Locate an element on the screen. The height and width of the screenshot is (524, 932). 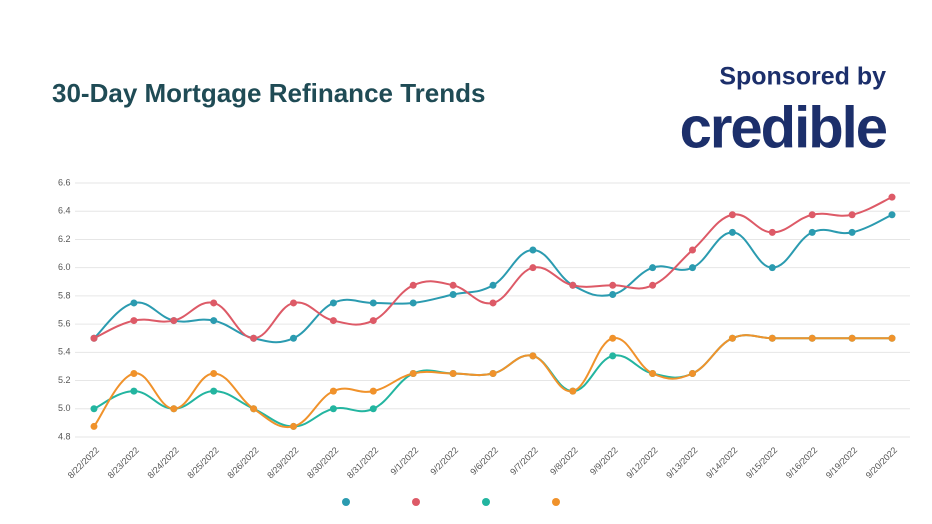
y-tick-label: 5.4 is located at coordinates (64, 352).